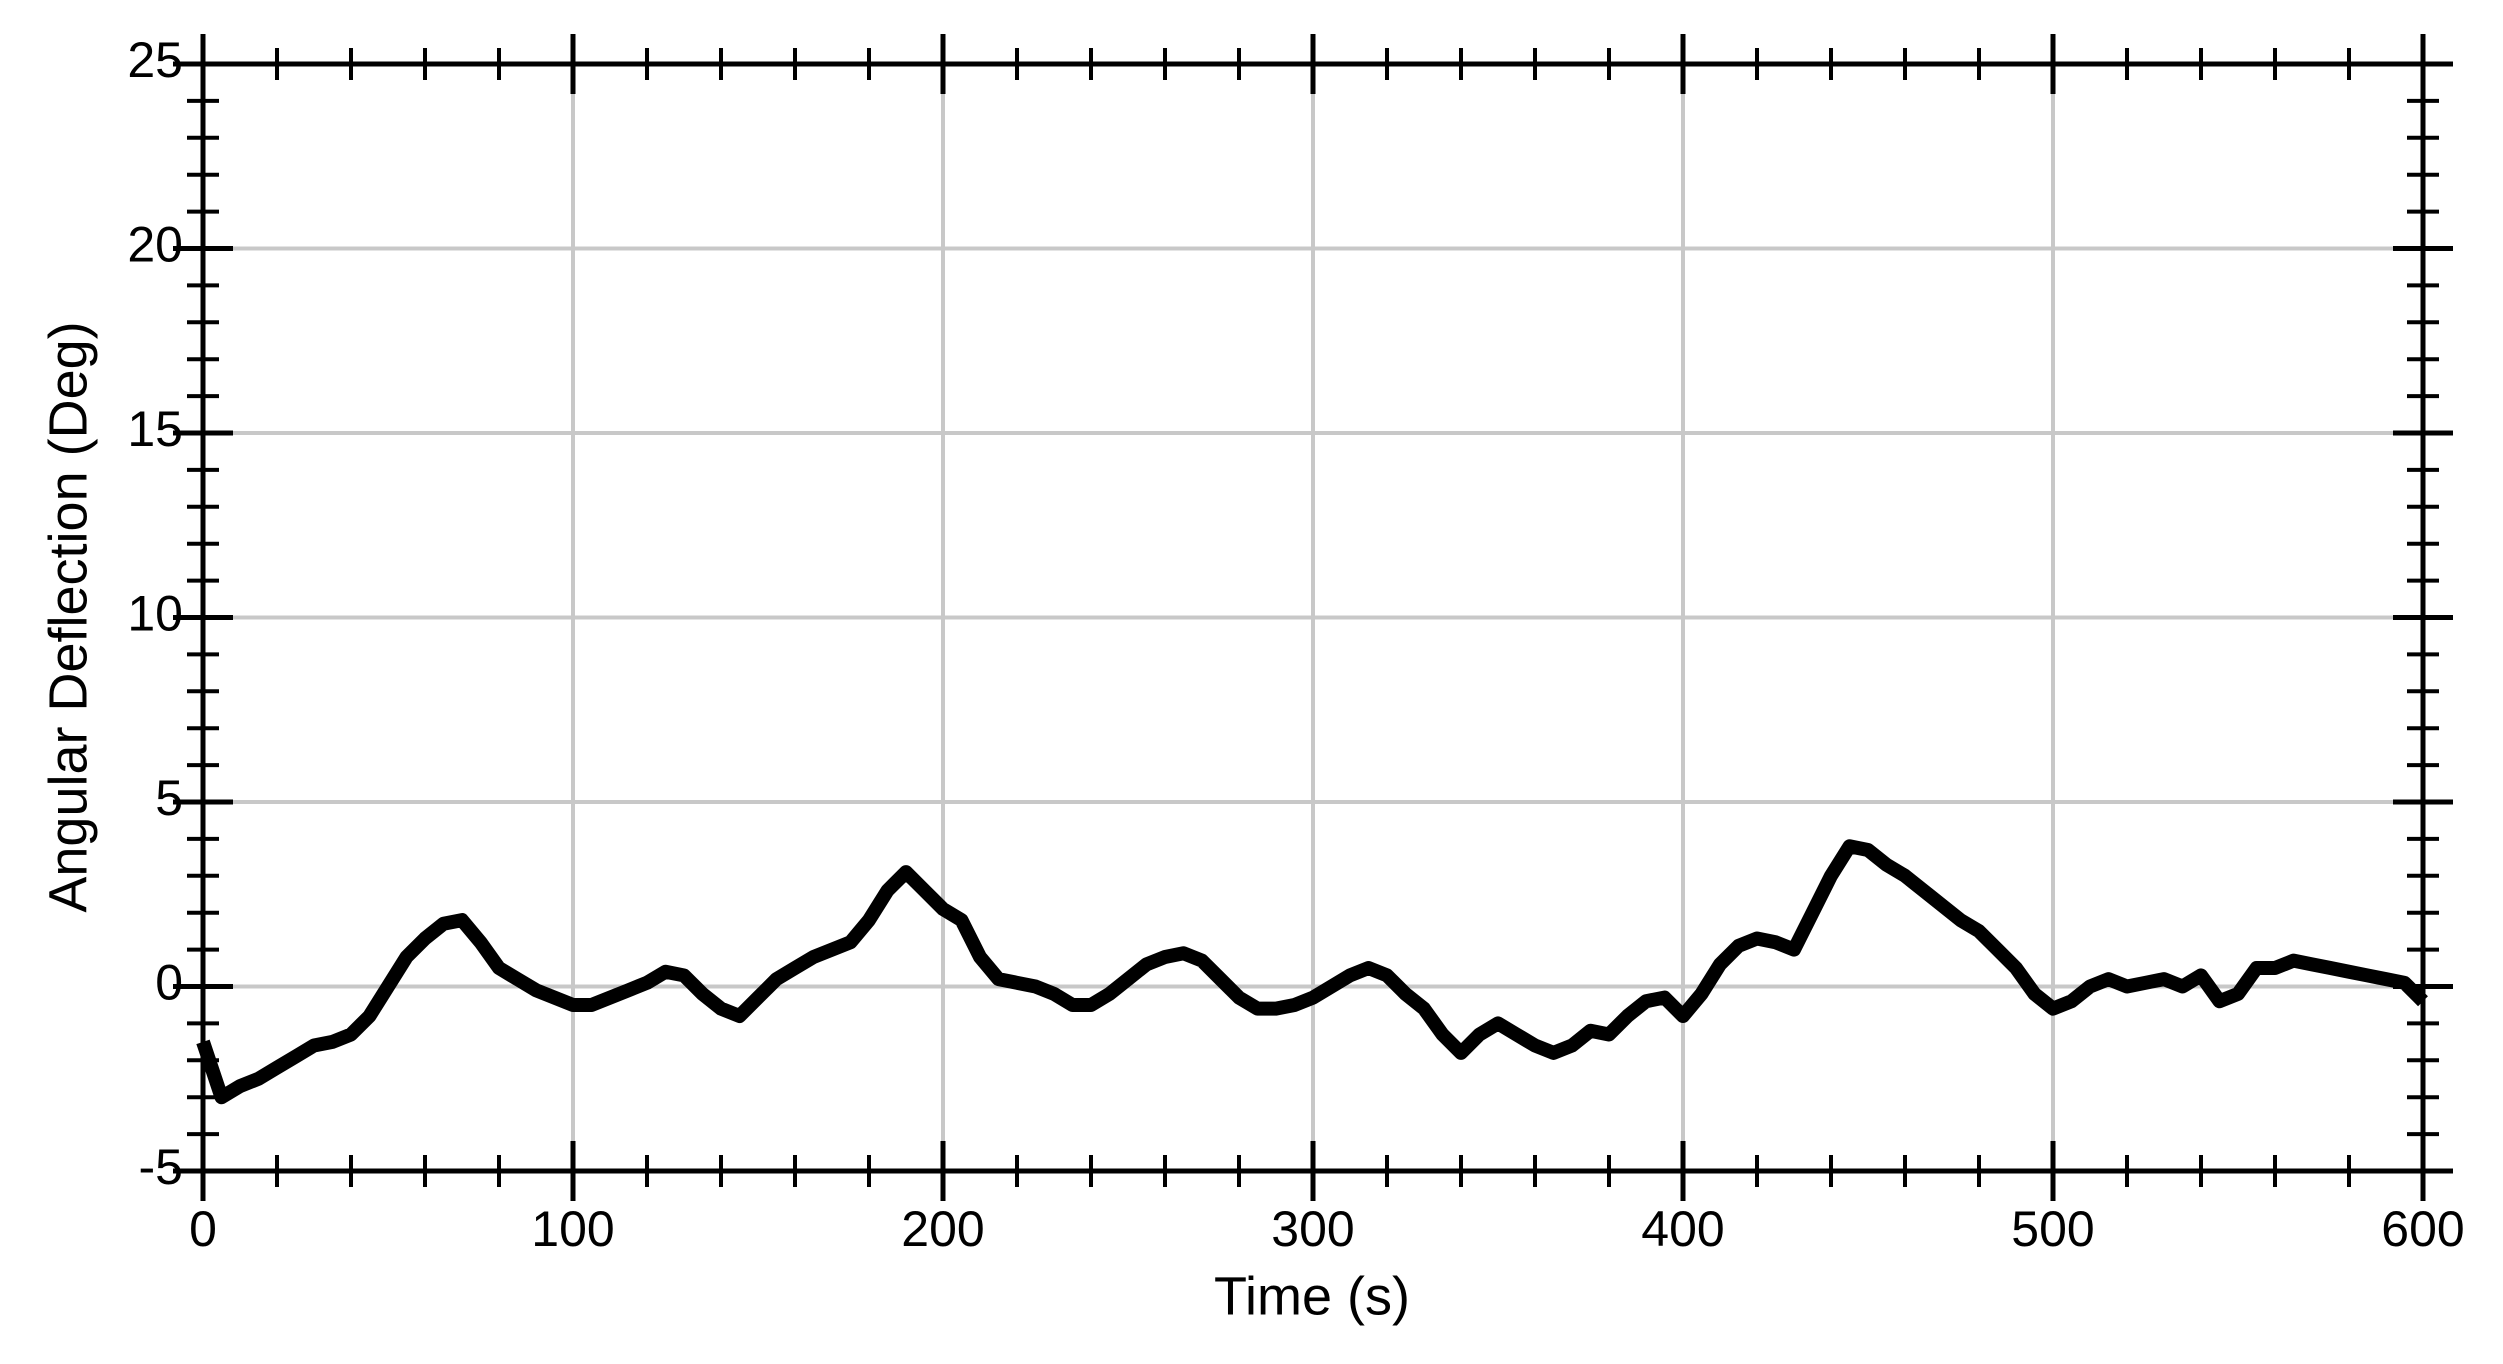  What do you see at coordinates (942, 1229) in the screenshot?
I see `x-tick-label: 200` at bounding box center [942, 1229].